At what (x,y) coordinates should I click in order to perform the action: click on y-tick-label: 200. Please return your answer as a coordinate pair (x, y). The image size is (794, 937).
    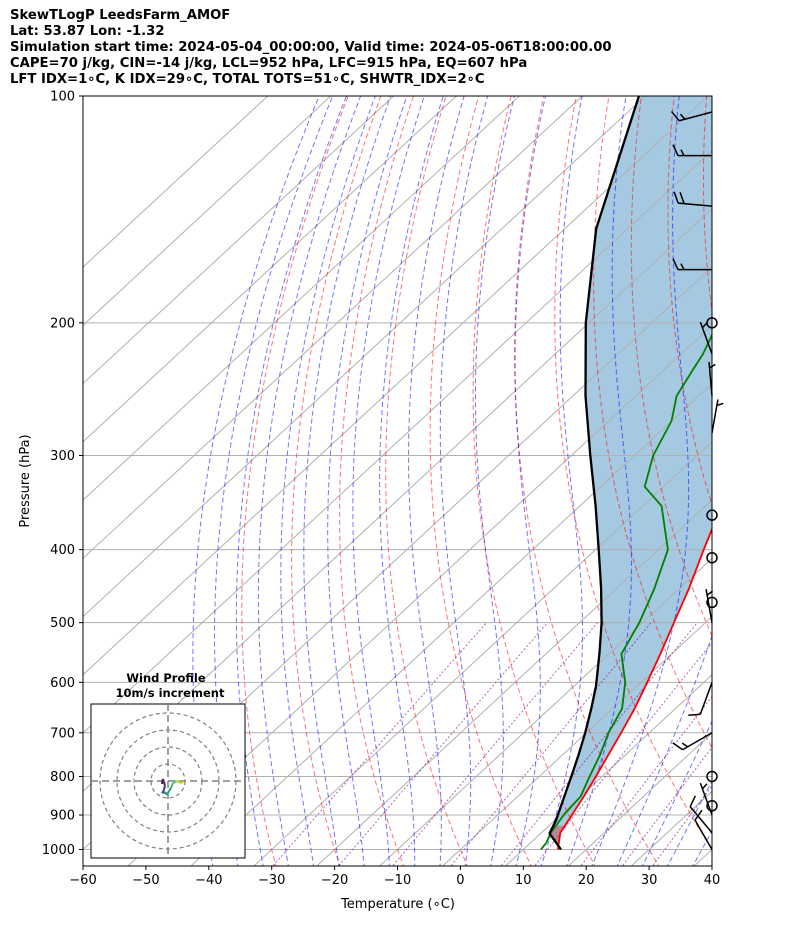
    Looking at the image, I should click on (62, 323).